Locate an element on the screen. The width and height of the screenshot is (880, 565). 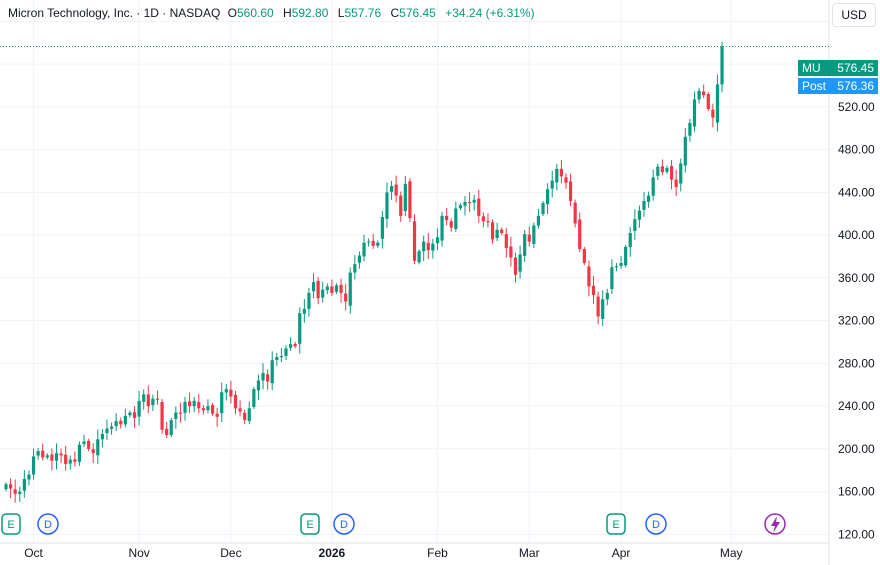
event-label: E is located at coordinates (615, 525).